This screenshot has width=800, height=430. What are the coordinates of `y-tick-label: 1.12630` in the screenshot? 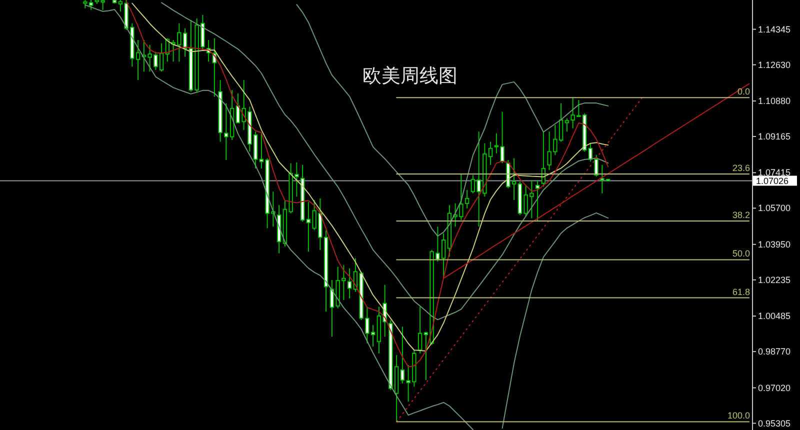 It's located at (774, 65).